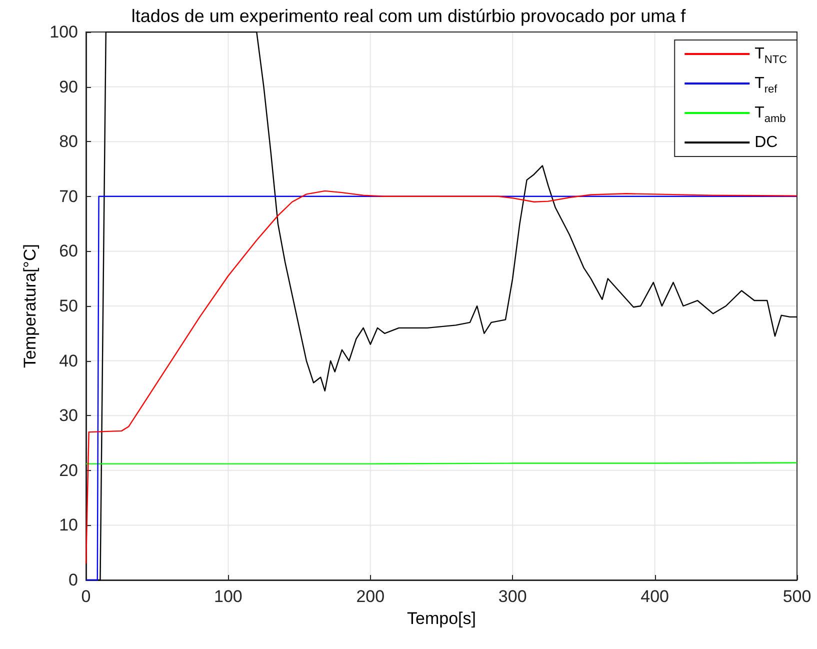 This screenshot has width=817, height=649. Describe the element at coordinates (68, 86) in the screenshot. I see `y-tick-label: 90` at that location.